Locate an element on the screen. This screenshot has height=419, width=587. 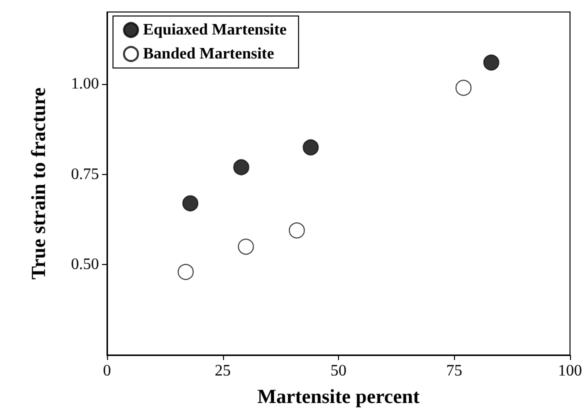
x-tick-label: 75 is located at coordinates (454, 371).